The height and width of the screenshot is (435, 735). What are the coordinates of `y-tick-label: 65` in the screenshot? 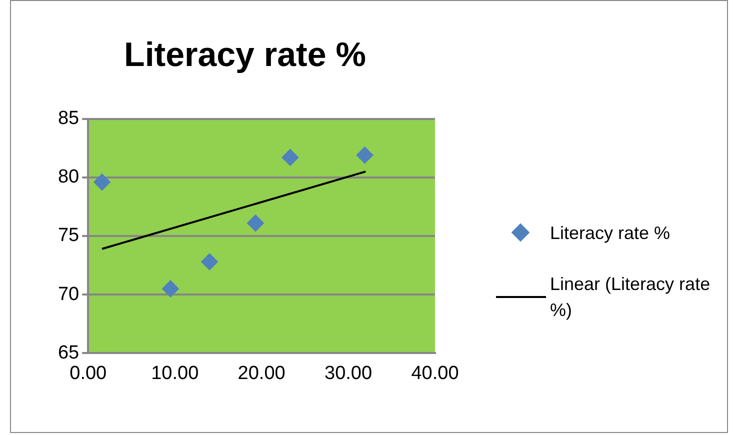 It's located at (69, 353).